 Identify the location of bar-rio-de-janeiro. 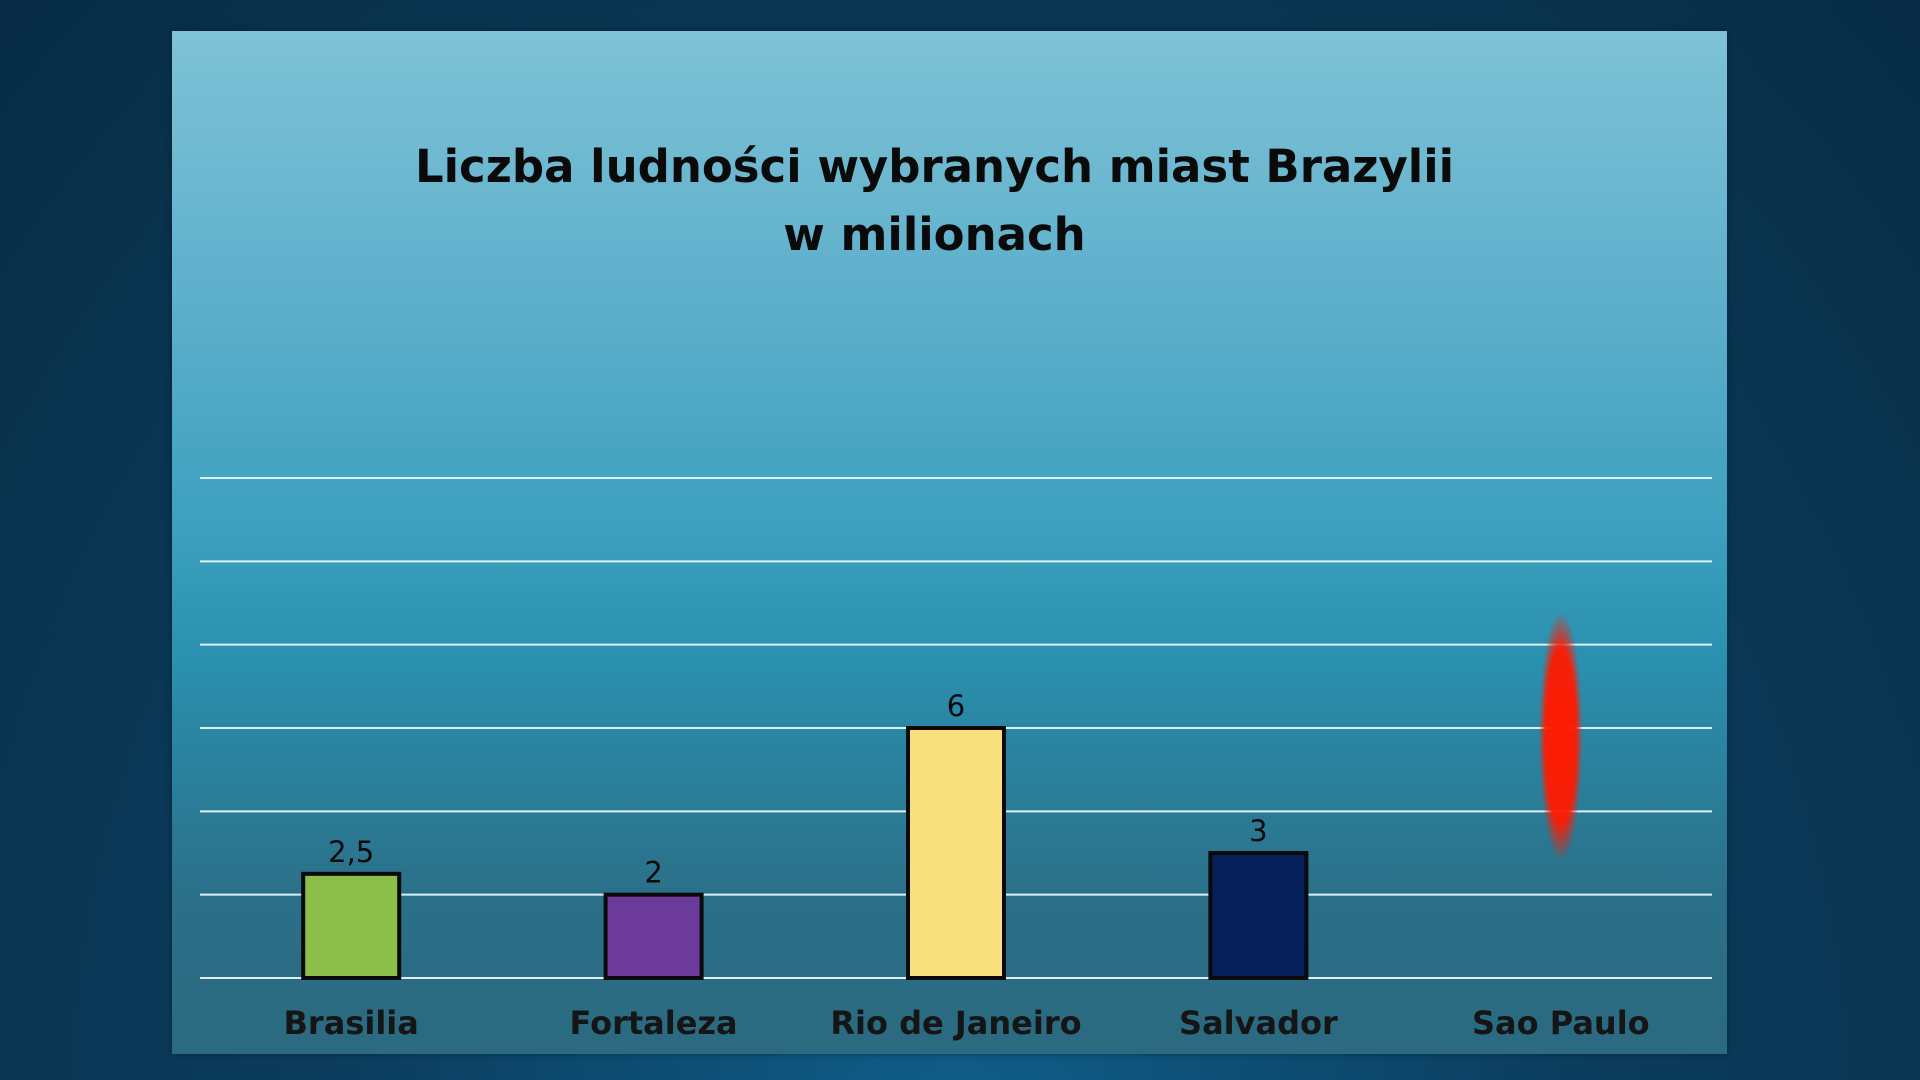
(956, 853).